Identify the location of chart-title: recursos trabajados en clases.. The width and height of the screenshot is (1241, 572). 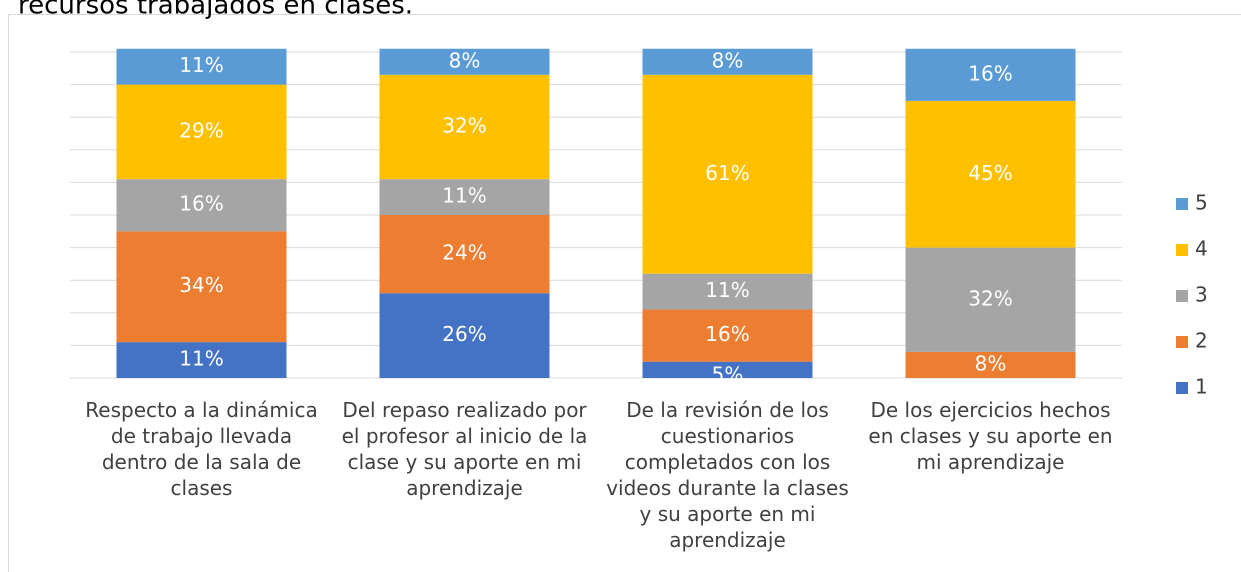
(215, 10).